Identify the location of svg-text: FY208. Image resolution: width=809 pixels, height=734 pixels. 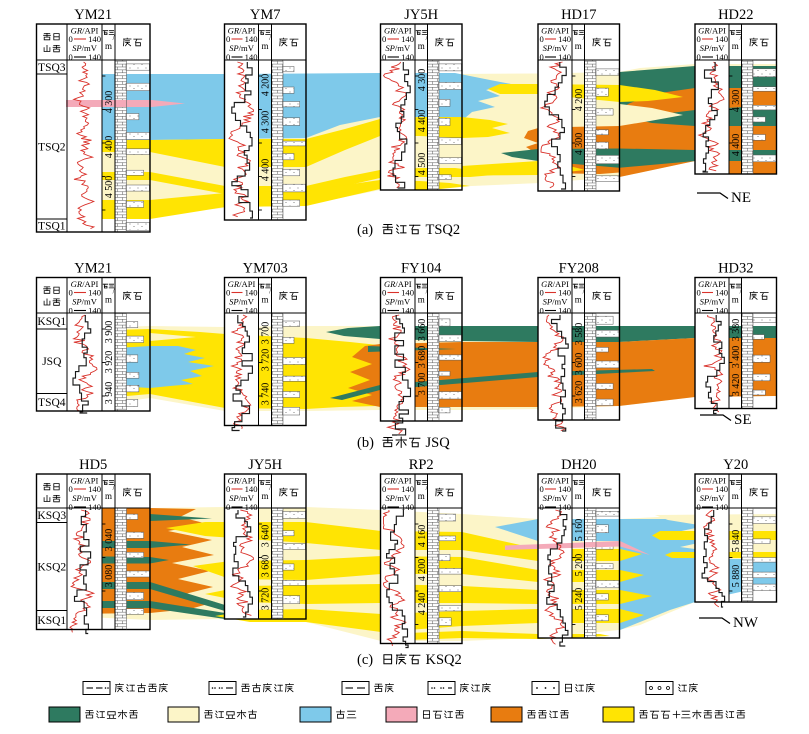
(579, 269).